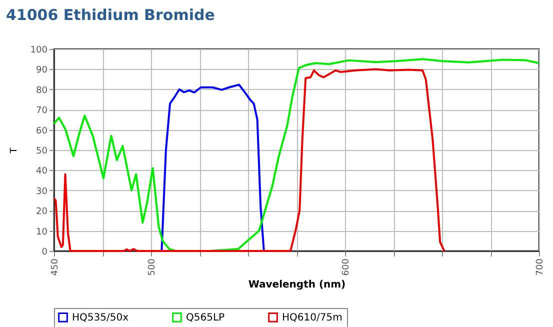 Image resolution: width=553 pixels, height=327 pixels. I want to click on legend-label: HQ610/75m, so click(312, 318).